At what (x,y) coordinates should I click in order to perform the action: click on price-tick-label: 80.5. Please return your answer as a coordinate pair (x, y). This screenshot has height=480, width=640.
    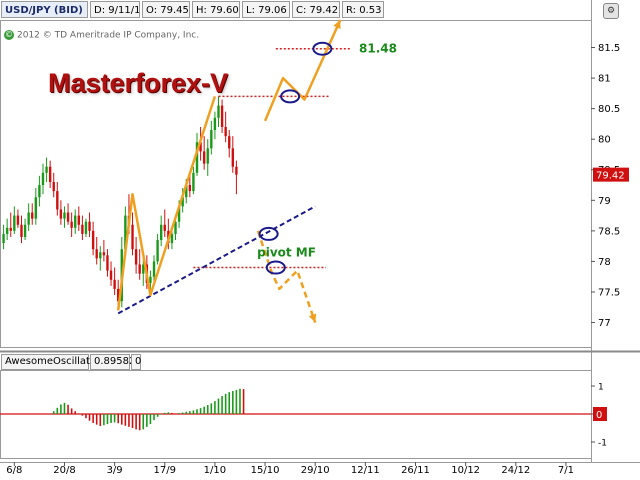
    Looking at the image, I should click on (609, 109).